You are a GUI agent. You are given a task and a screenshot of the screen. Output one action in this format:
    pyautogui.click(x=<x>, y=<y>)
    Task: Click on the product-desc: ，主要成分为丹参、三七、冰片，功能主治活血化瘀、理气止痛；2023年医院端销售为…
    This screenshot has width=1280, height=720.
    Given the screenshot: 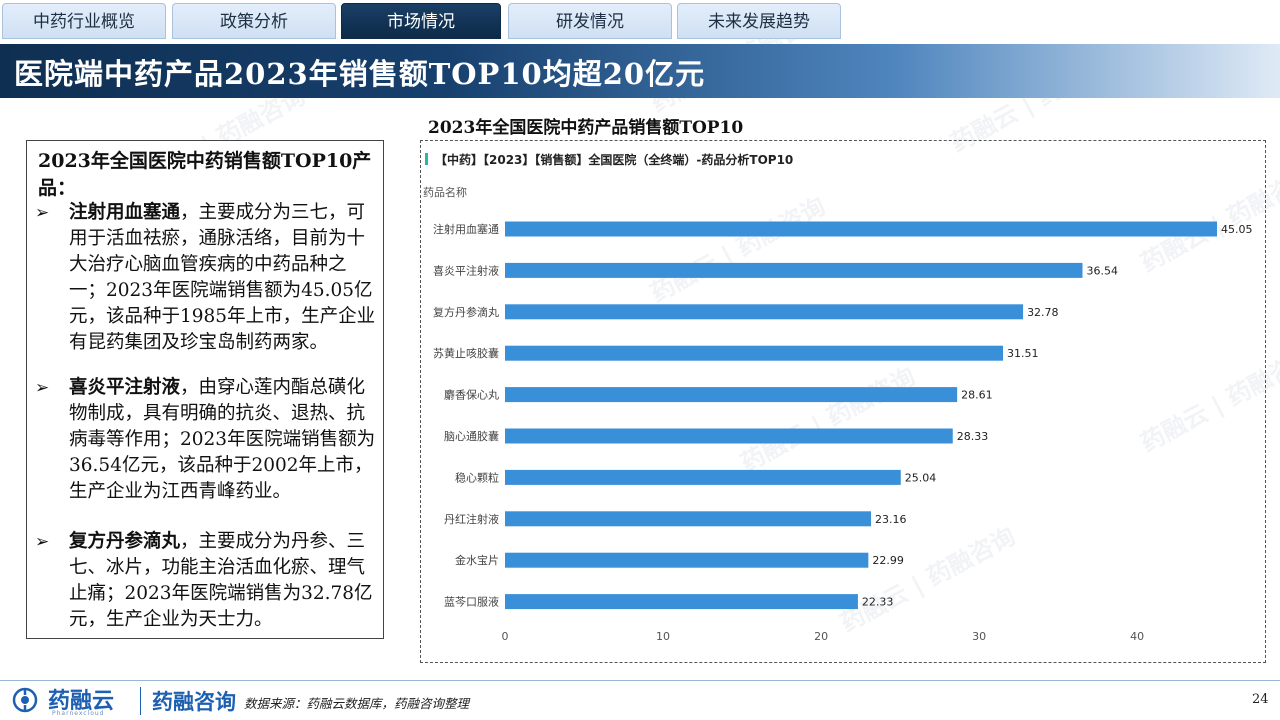 What is the action you would take?
    pyautogui.click(x=221, y=580)
    